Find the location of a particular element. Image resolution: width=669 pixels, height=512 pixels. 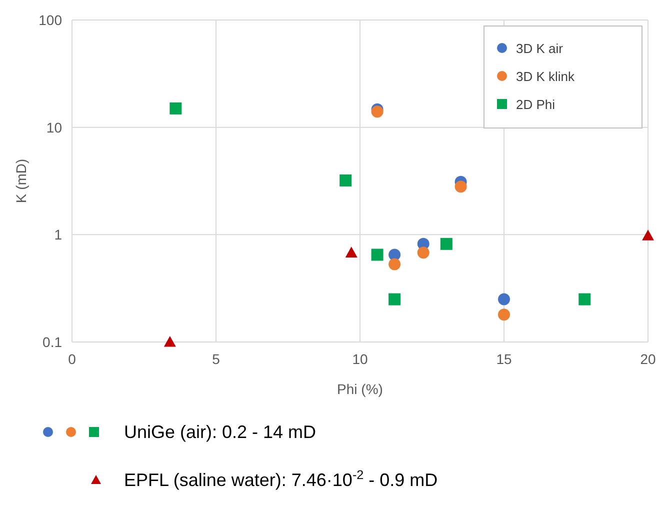

text: EPFL (saline water): 7.46·10$^{-2}$ - 0.9 mD is located at coordinates (281, 479).